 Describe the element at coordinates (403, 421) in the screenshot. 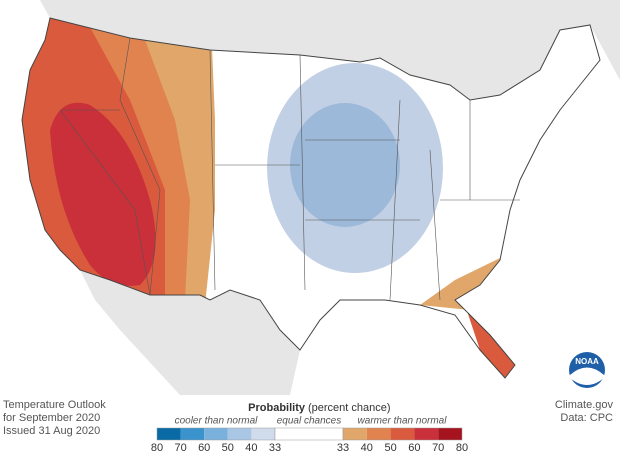

I see `legend-warmer: warmer than normal` at that location.